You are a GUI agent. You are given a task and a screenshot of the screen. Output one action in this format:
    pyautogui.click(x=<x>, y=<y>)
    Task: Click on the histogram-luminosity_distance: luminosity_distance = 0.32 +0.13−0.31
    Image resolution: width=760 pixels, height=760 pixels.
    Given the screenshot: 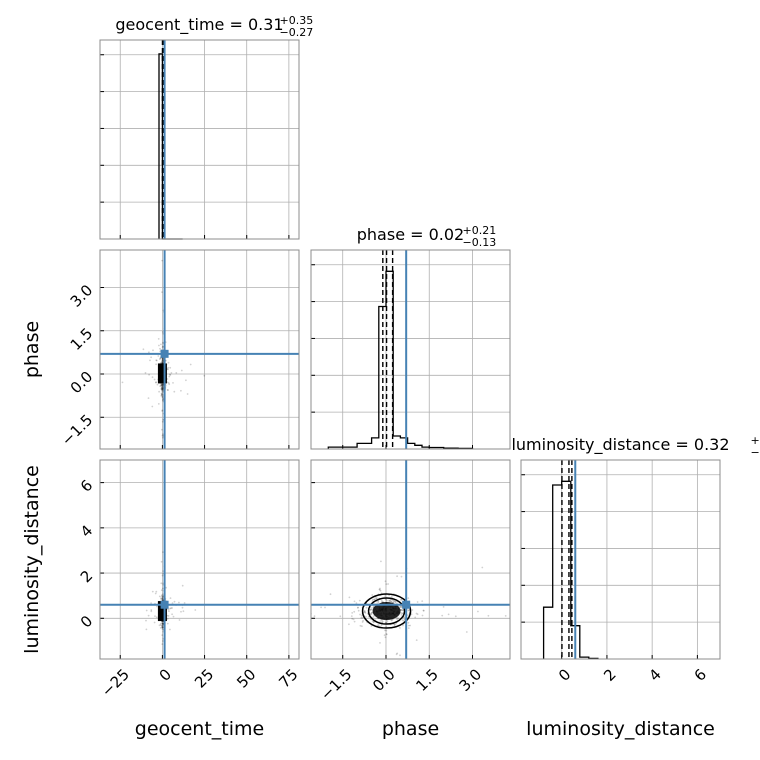 What is the action you would take?
    pyautogui.click(x=635, y=547)
    